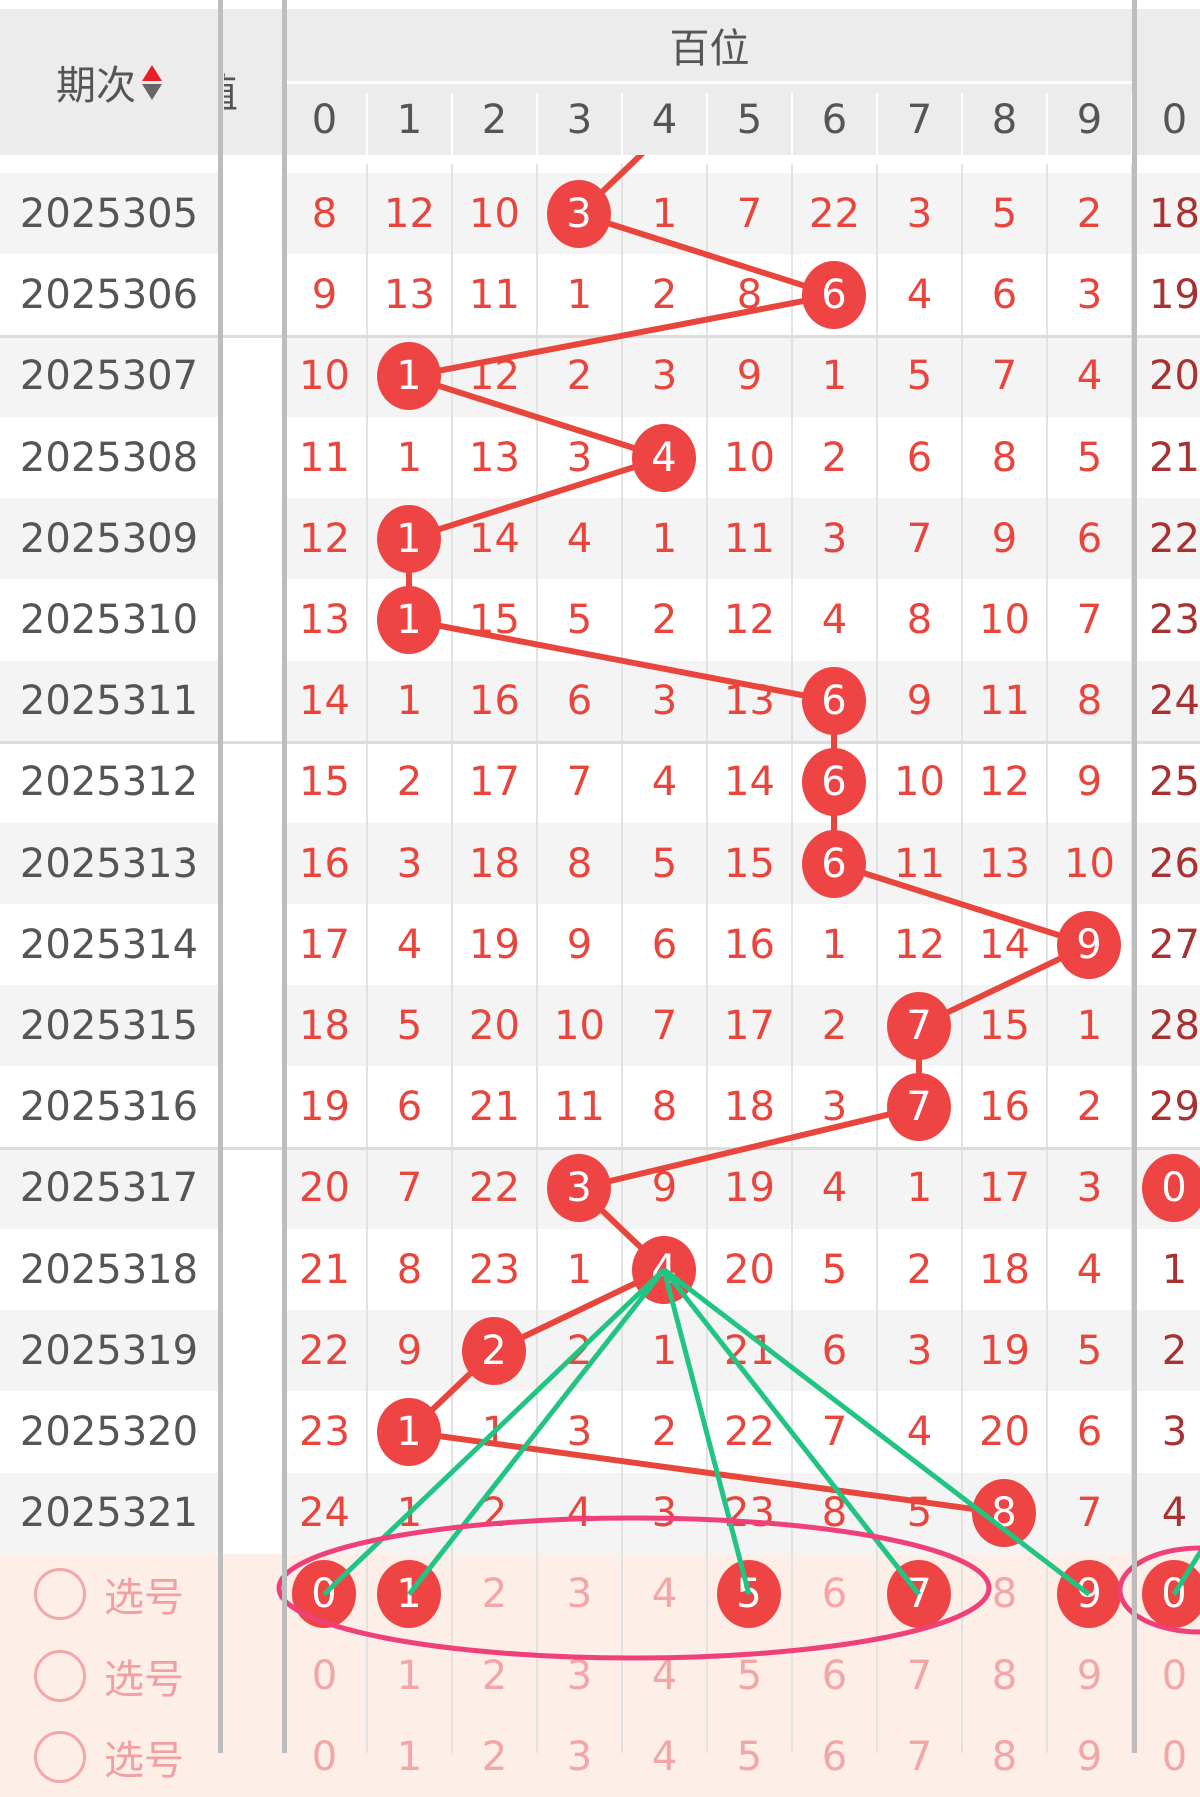 The image size is (1200, 1797). What do you see at coordinates (284, 876) in the screenshot?
I see `column-divider` at bounding box center [284, 876].